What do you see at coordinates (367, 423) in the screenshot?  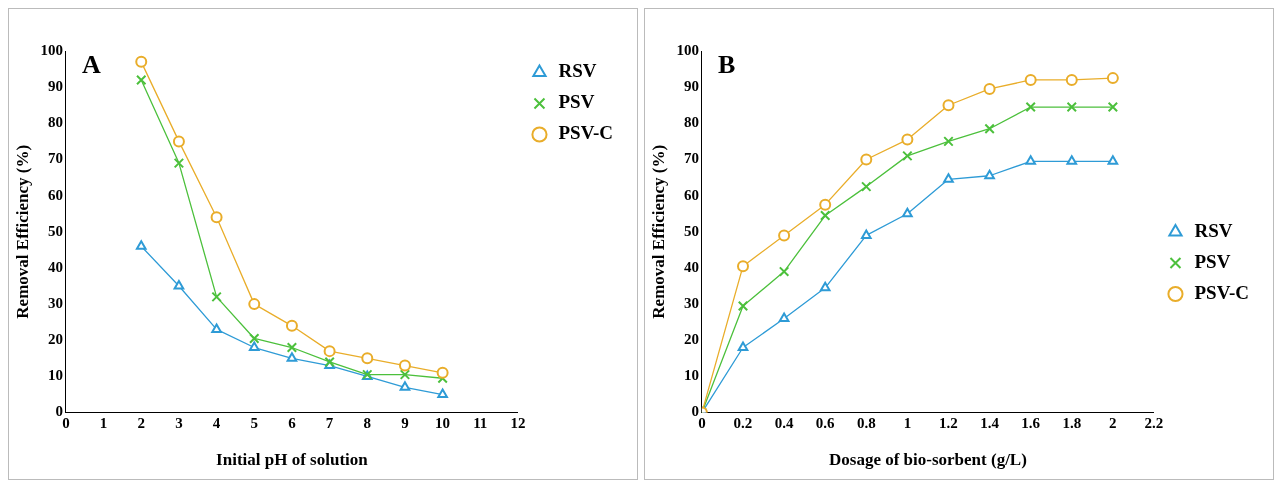 I see `x-tick-label: 8` at bounding box center [367, 423].